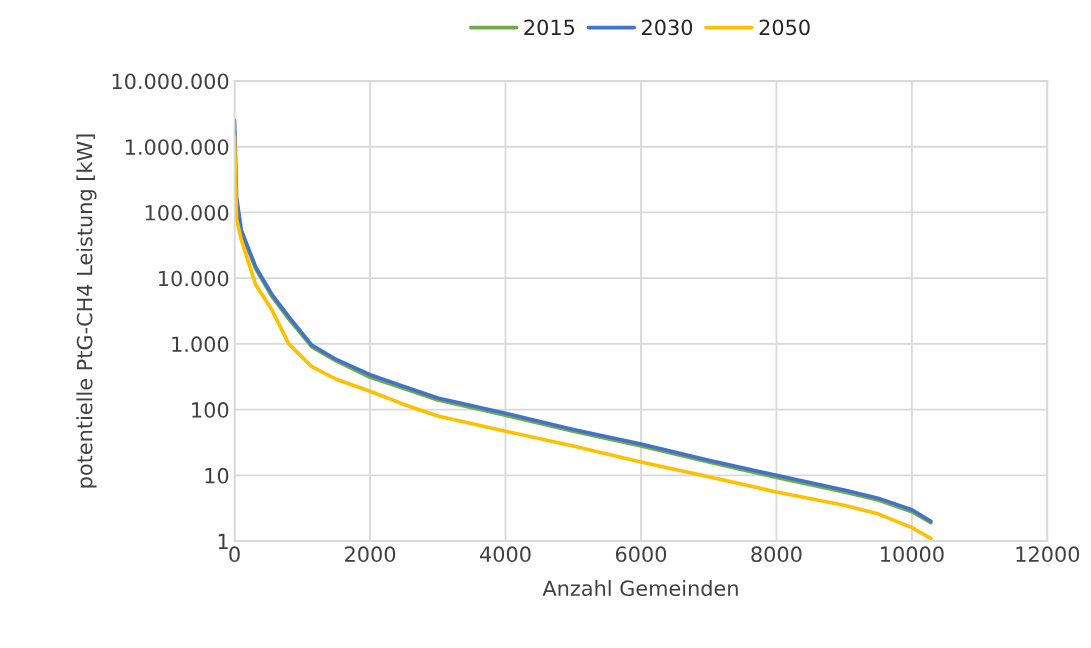  Describe the element at coordinates (640, 588) in the screenshot. I see `x-axis-title: Anzahl Gemeinden` at that location.